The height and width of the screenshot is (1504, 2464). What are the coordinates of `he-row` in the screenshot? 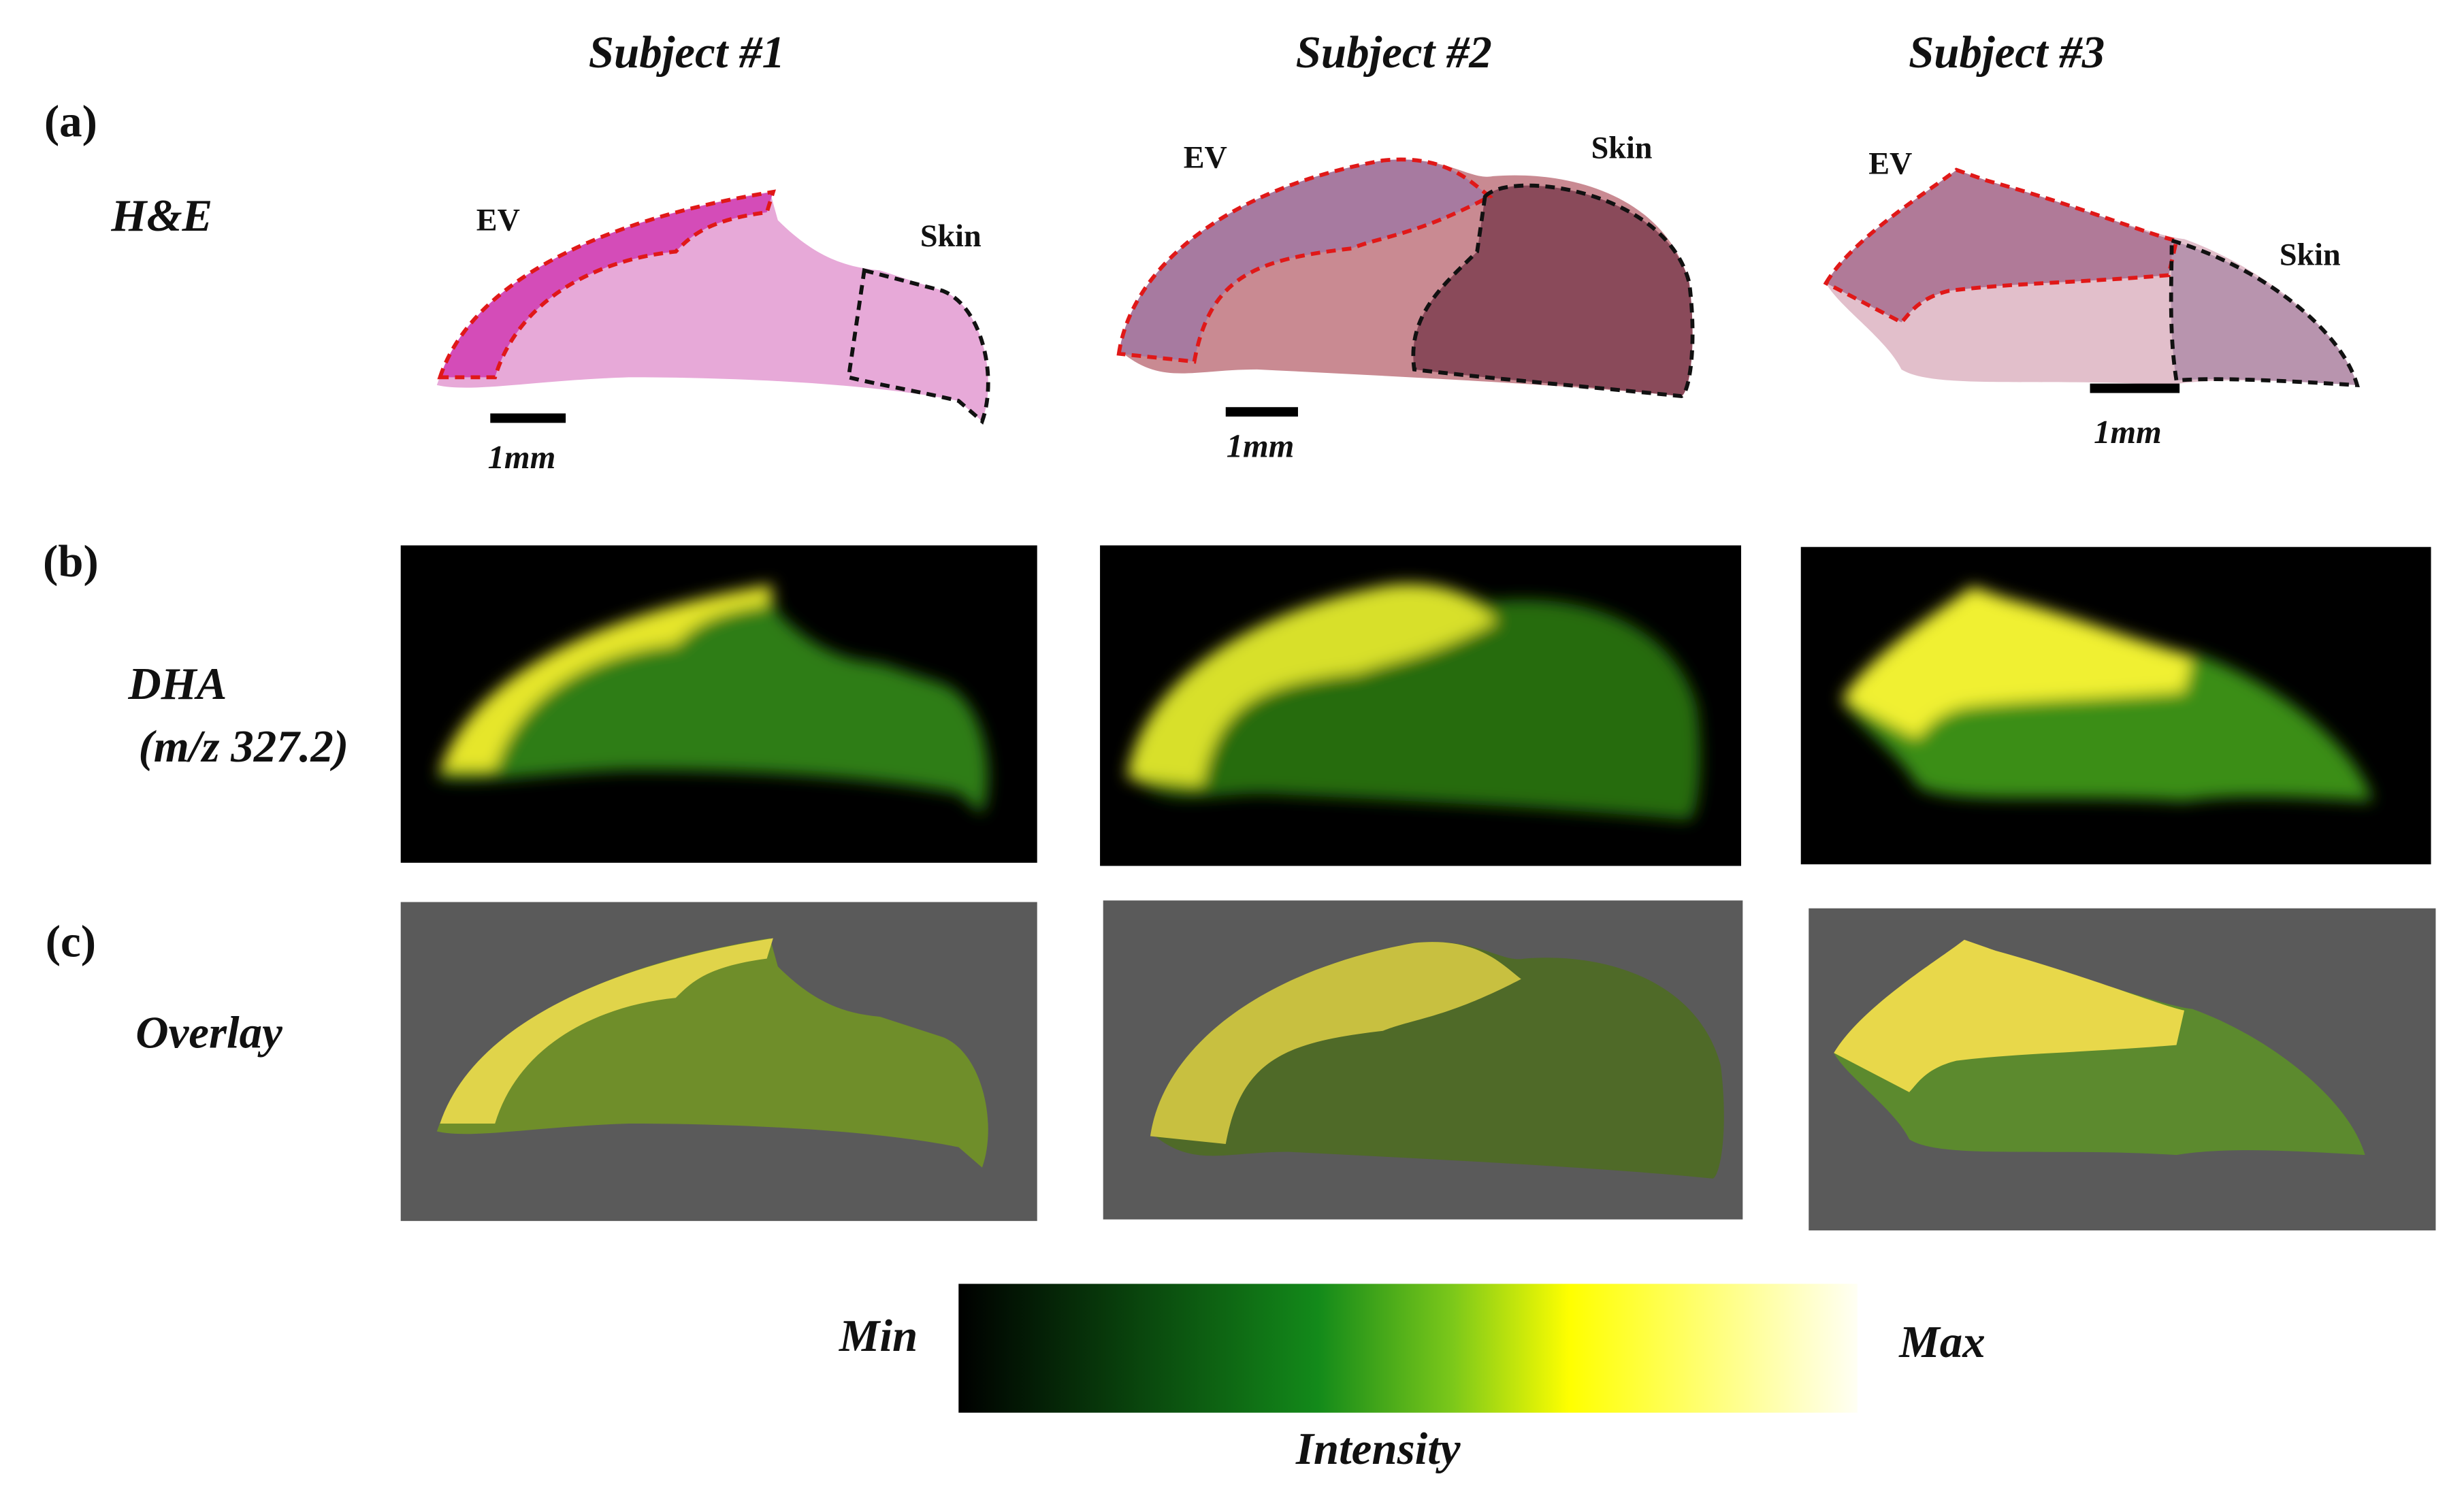 It's located at (1396, 290).